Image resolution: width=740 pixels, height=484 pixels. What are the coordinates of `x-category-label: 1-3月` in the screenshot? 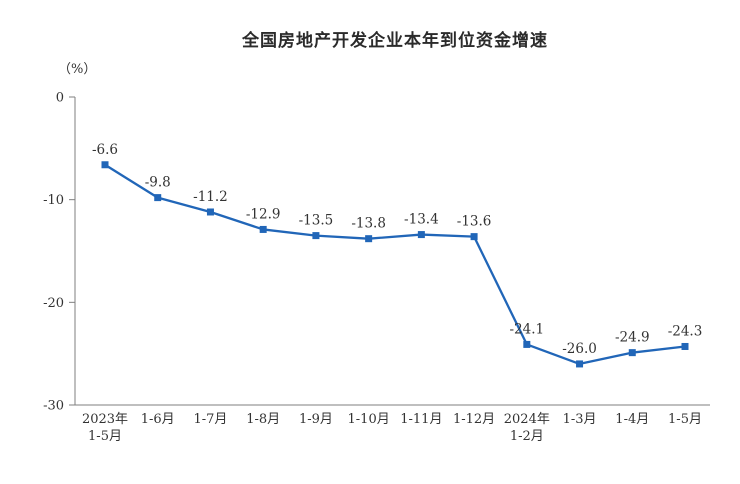 It's located at (580, 419).